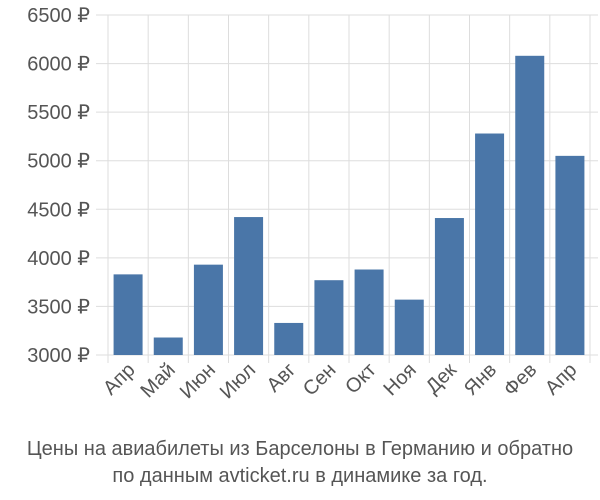 The image size is (600, 500). Describe the element at coordinates (238, 381) in the screenshot. I see `x-tick-label: Июл` at that location.